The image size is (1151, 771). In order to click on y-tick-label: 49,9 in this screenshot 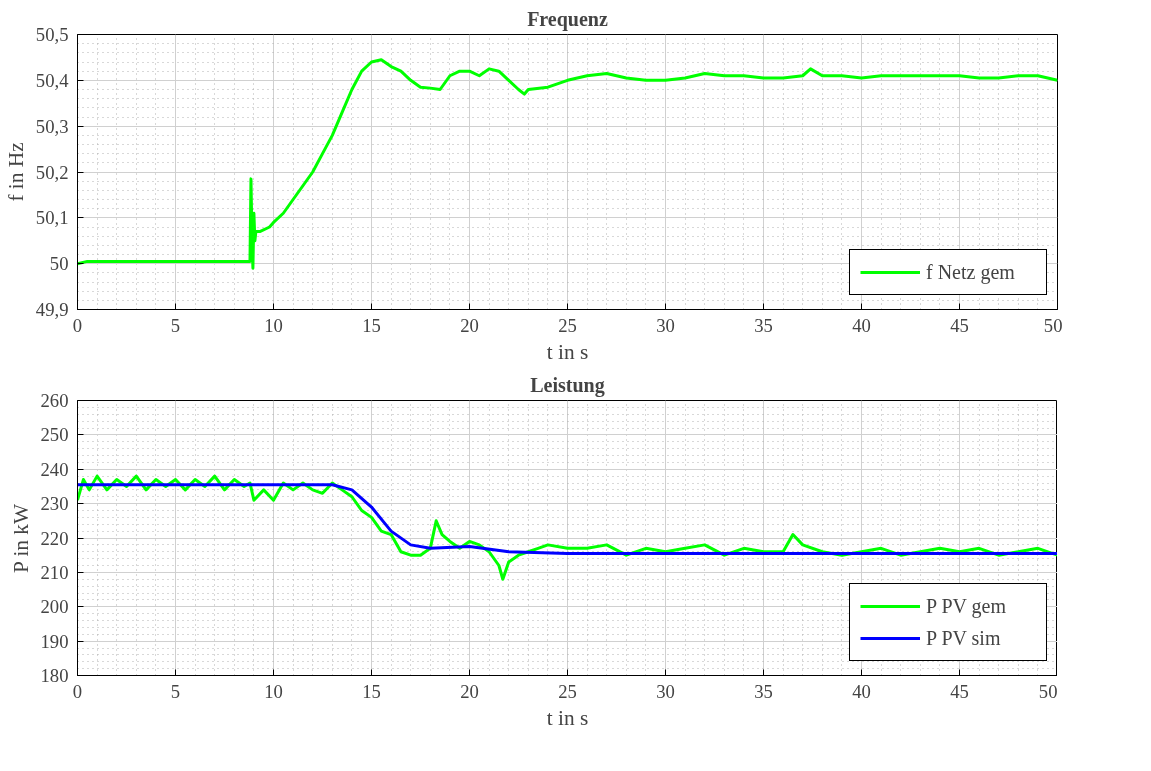, I will do `click(52, 309)`.